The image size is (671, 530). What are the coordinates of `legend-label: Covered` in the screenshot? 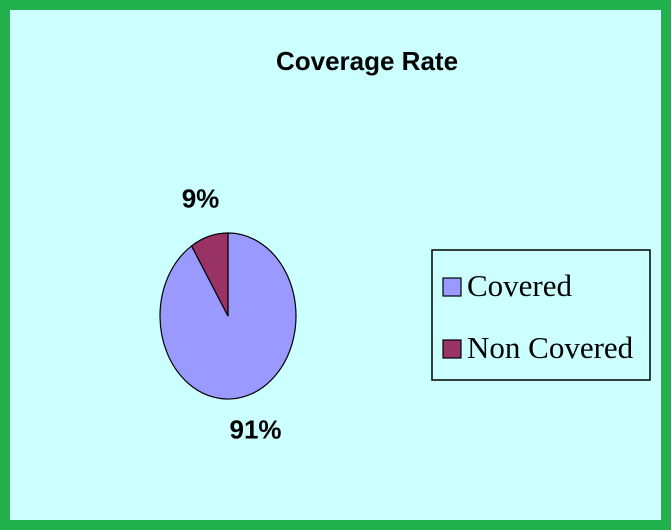 It's located at (520, 285).